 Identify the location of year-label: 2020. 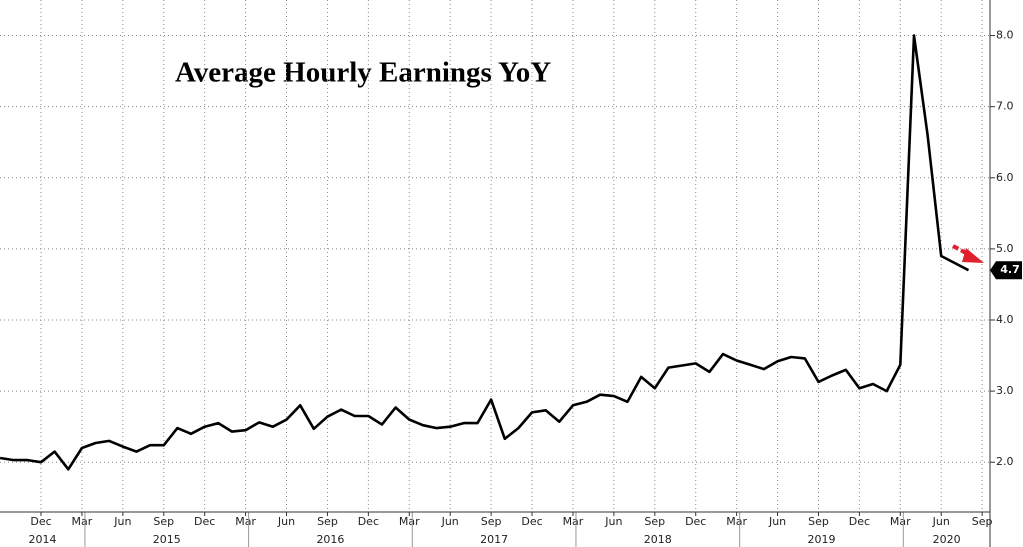
(947, 539).